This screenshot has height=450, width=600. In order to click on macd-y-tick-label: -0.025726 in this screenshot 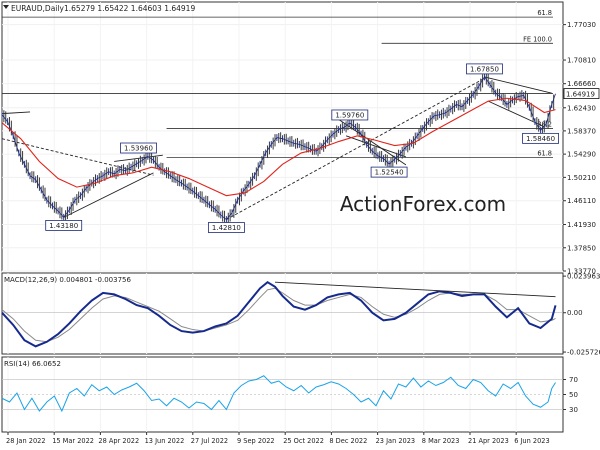, I will do `click(583, 353)`.